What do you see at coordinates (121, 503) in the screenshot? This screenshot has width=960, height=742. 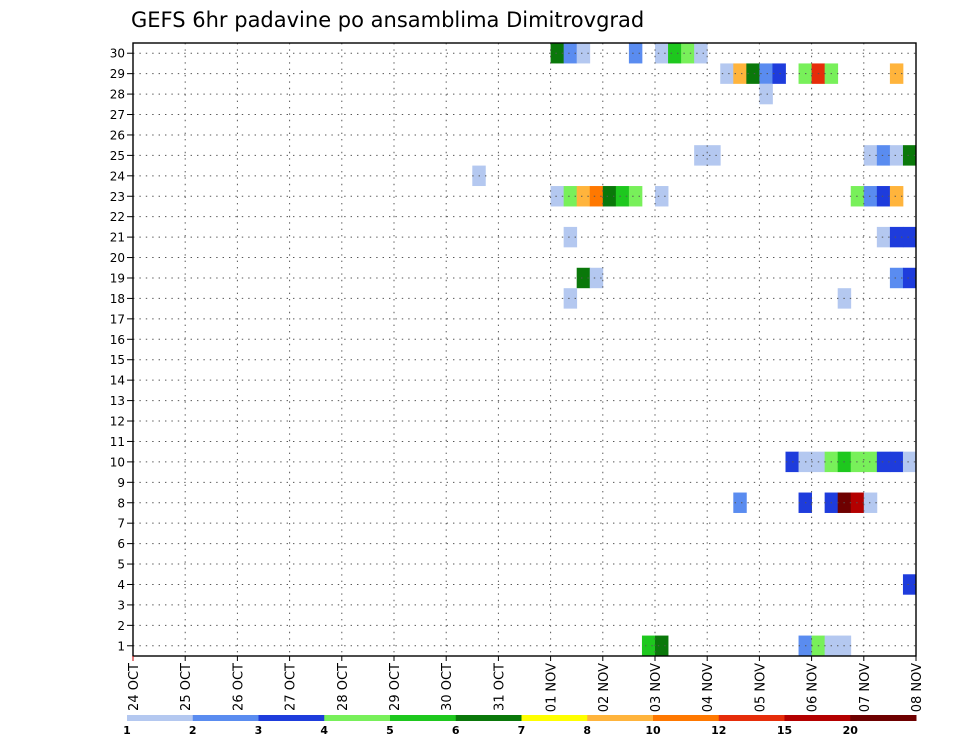 I see `y-tick-label: 8` at bounding box center [121, 503].